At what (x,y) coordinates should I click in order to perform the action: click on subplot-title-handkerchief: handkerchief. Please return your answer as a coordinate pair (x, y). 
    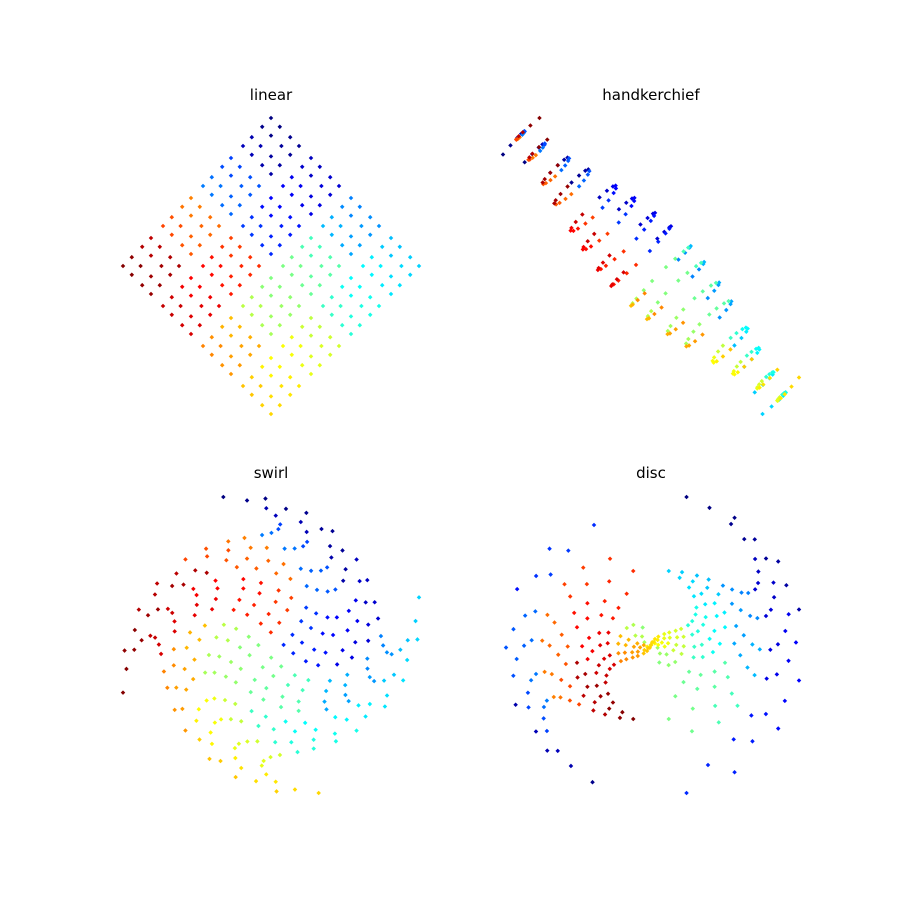
    Looking at the image, I should click on (651, 95).